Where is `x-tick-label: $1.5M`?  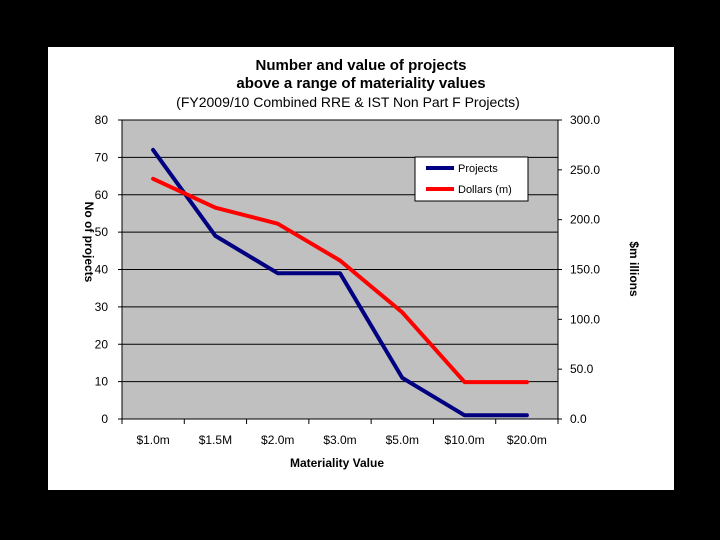
x-tick-label: $1.5M is located at coordinates (215, 440).